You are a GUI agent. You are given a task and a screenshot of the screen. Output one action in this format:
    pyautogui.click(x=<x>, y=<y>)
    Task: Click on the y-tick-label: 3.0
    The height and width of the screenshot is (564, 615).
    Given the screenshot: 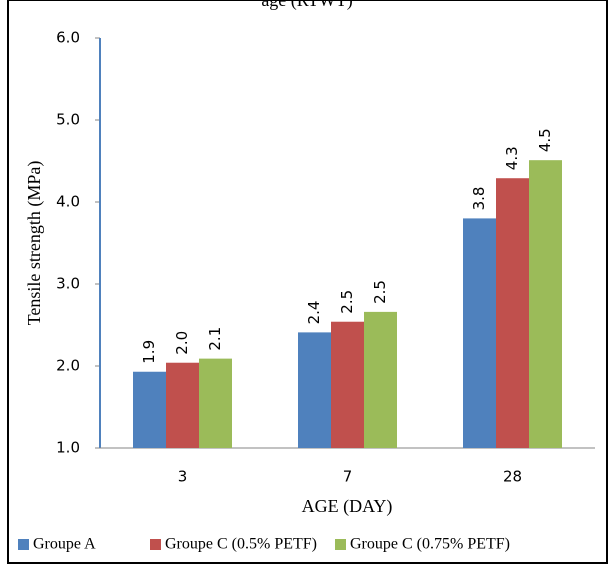 What is the action you would take?
    pyautogui.click(x=68, y=284)
    